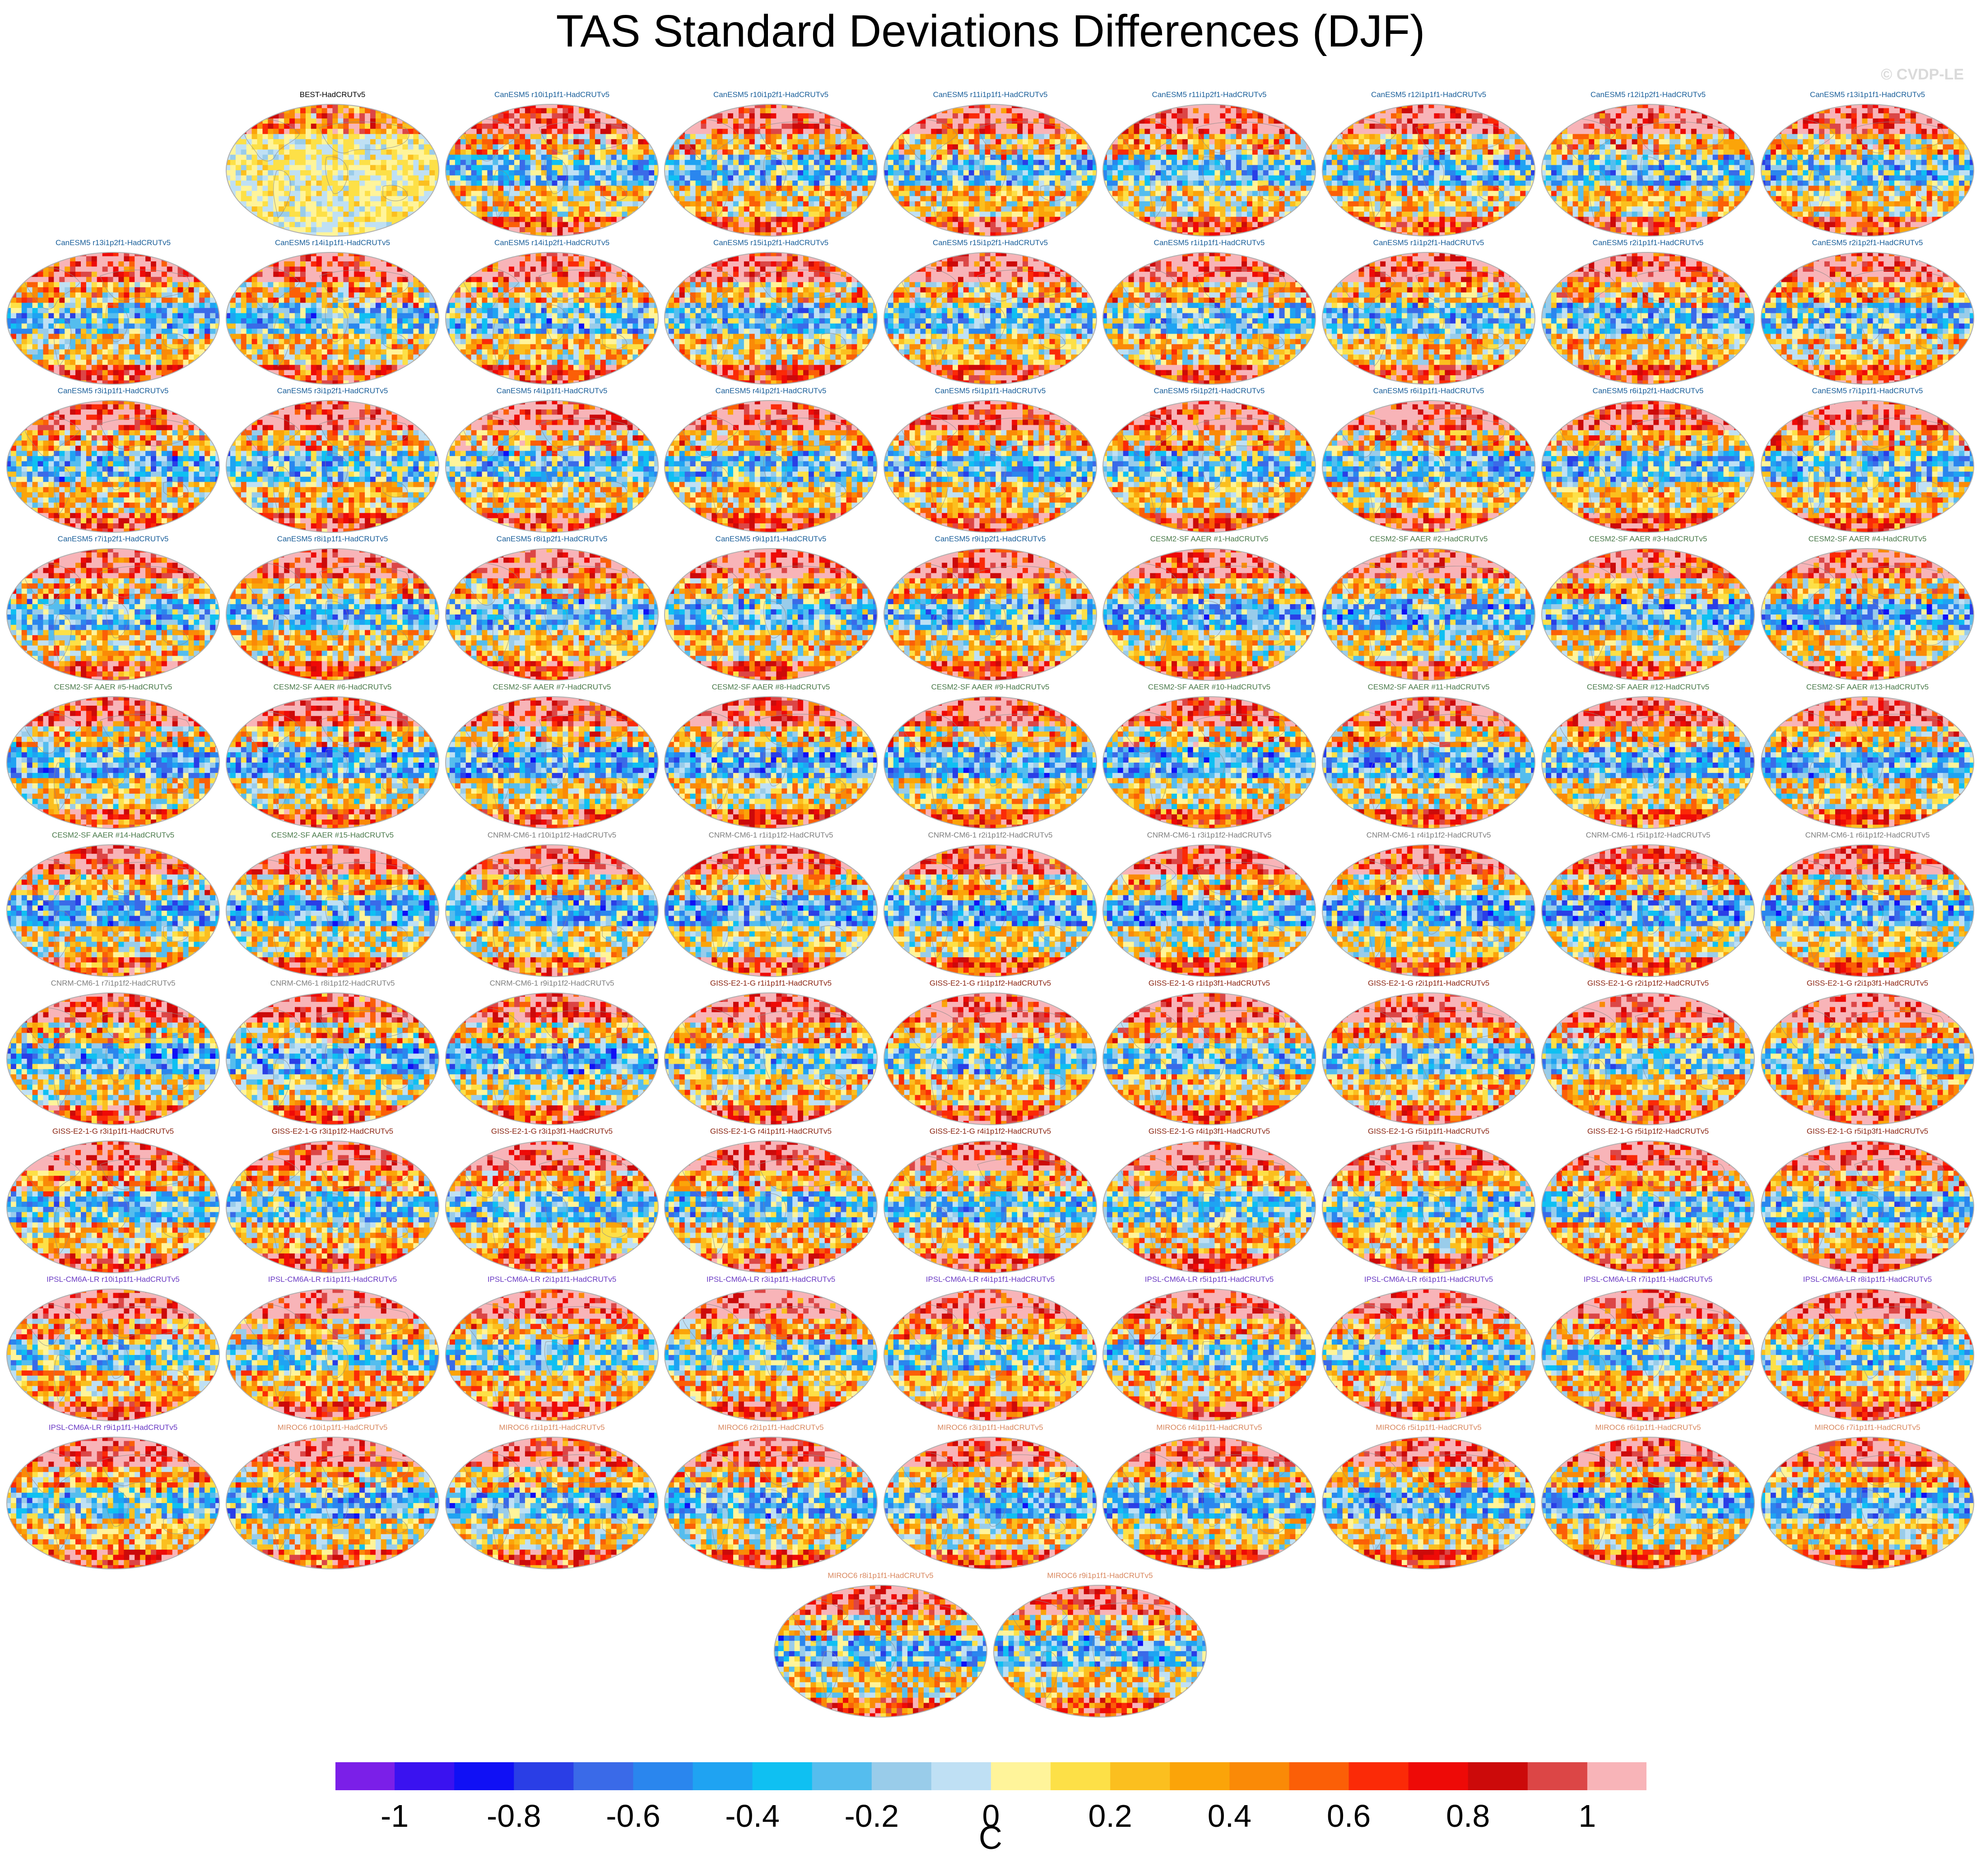 The image size is (1981, 1876). I want to click on map-panel: CanESM5 r13i1p1f1-HadCRUTv5, so click(1867, 164).